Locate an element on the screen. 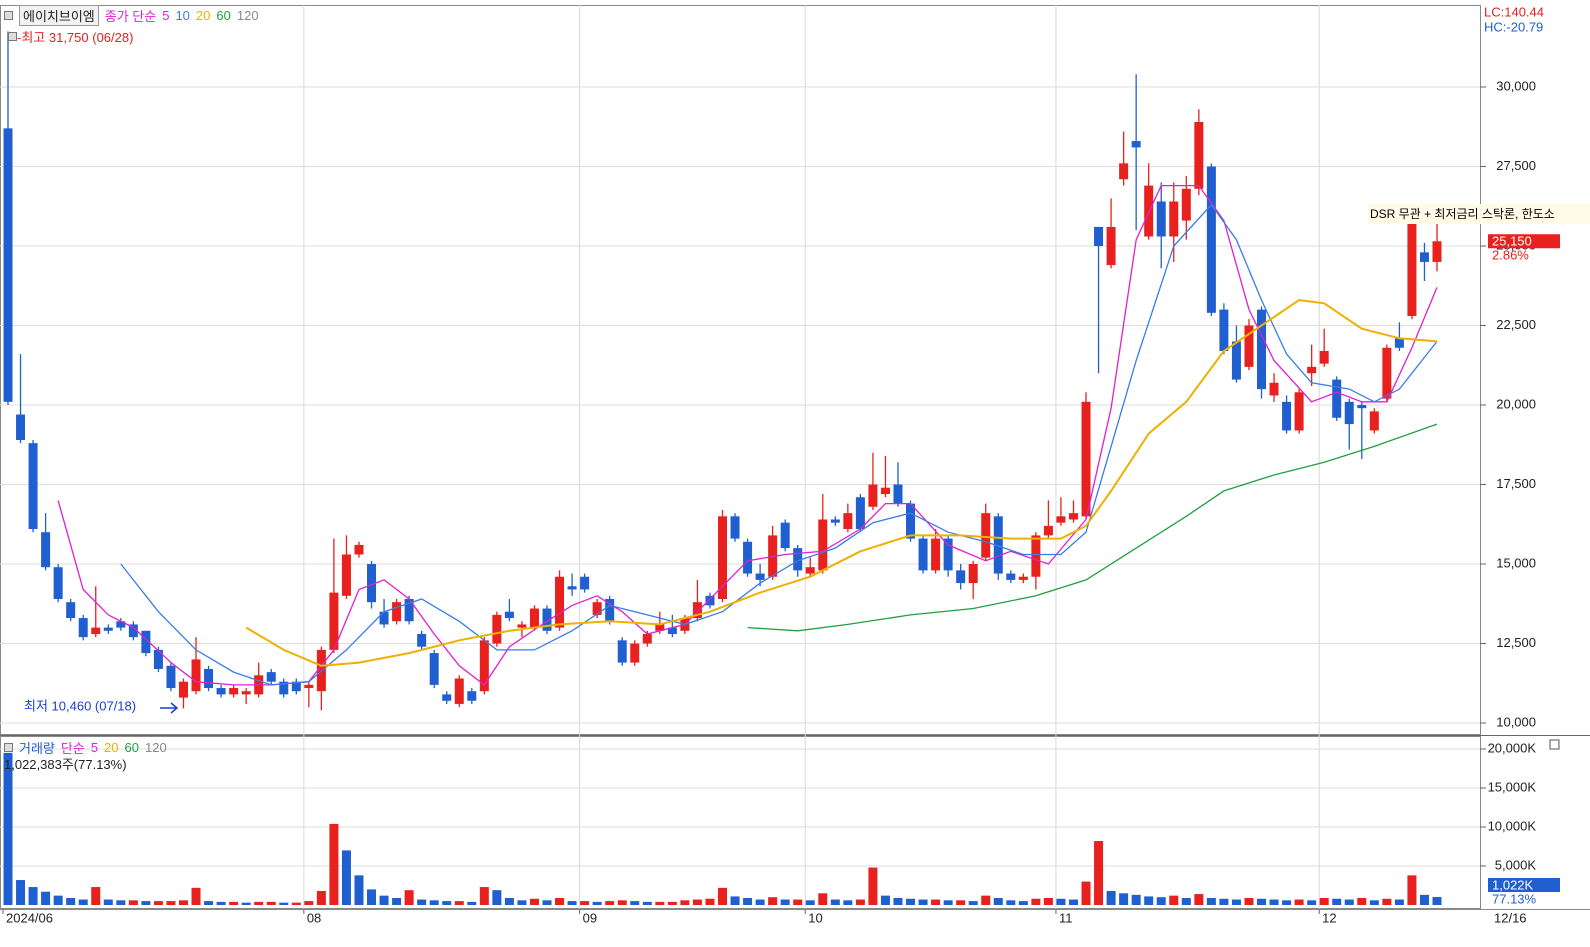 This screenshot has height=947, width=1590. y-tick-label: 30,000 is located at coordinates (1516, 85).